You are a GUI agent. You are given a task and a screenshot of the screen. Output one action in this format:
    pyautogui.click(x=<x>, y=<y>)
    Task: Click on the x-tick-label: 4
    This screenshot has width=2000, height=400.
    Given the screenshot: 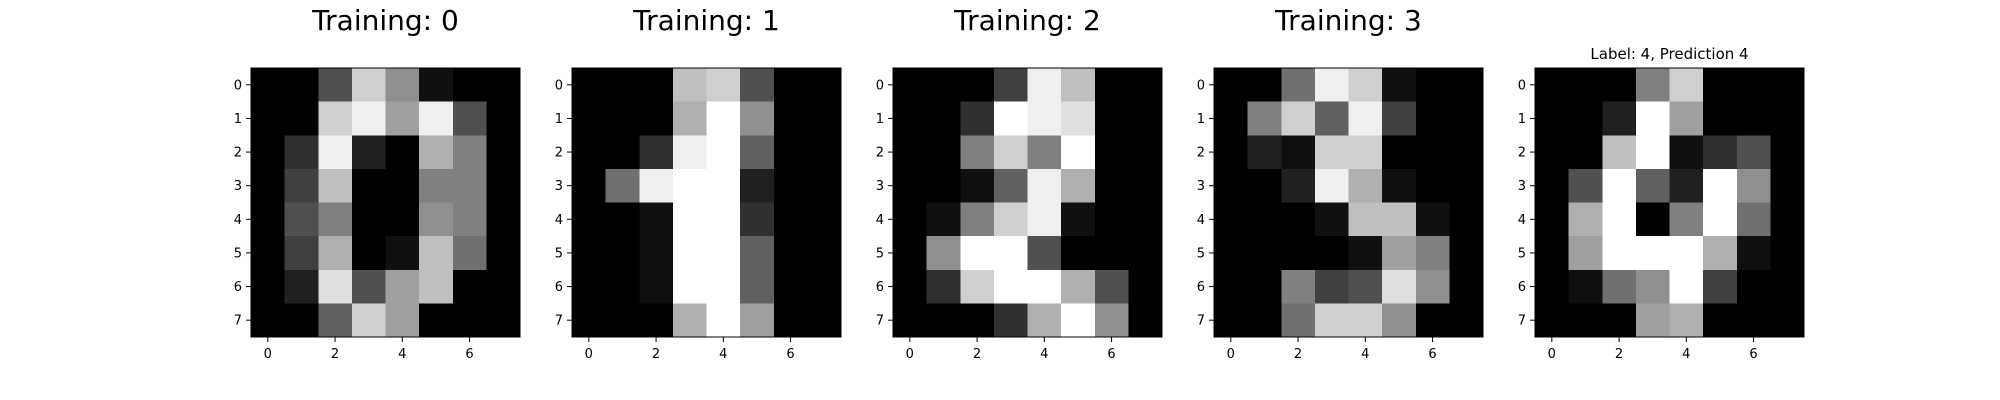 What is the action you would take?
    pyautogui.click(x=402, y=354)
    